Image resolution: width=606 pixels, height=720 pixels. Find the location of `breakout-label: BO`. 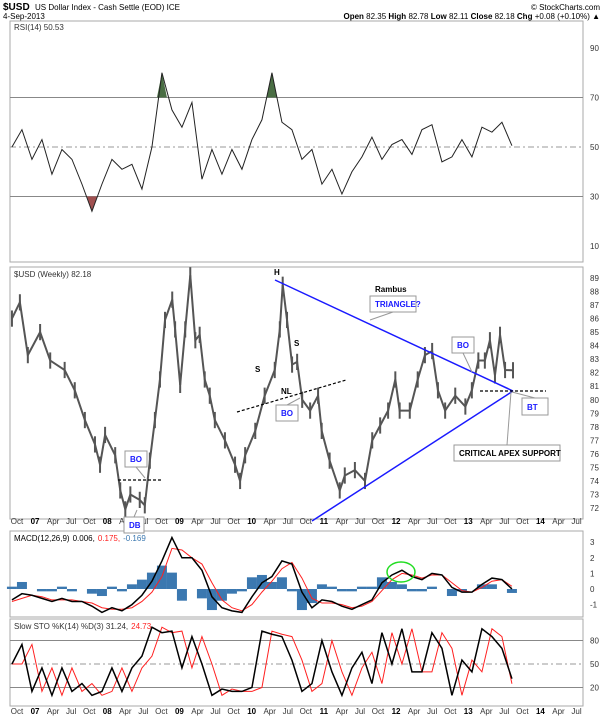

breakout-label: BO is located at coordinates (136, 459).